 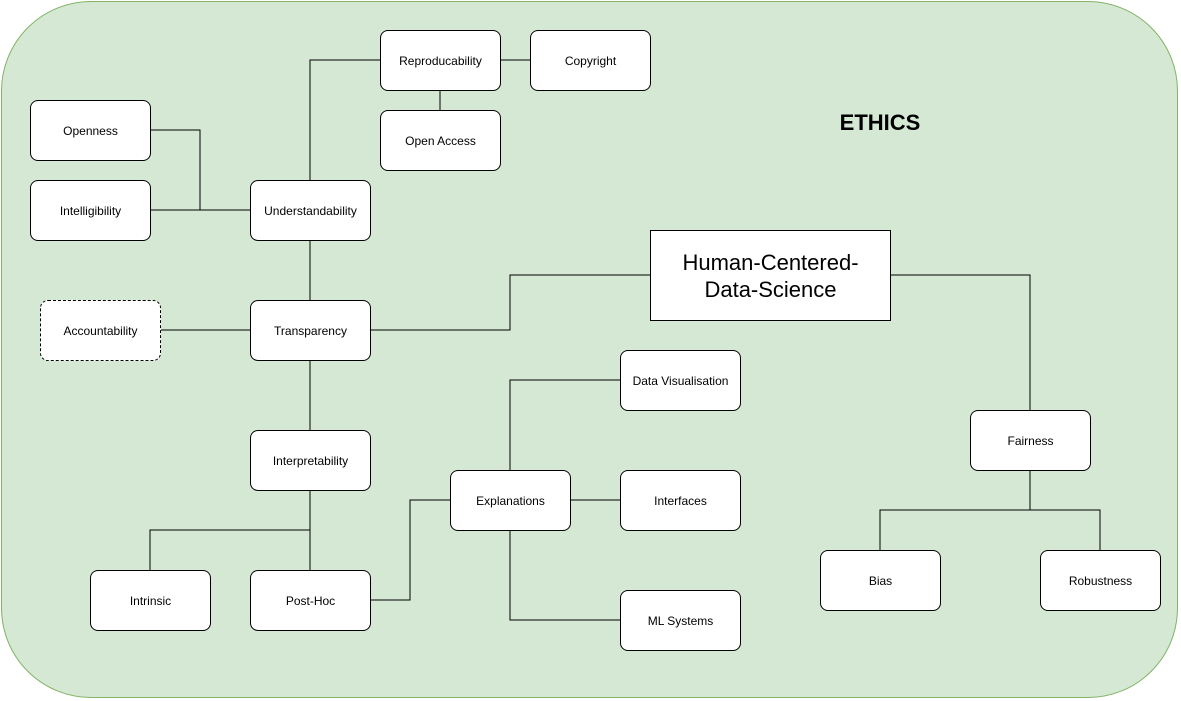 I want to click on edge-interpretability-intrinsic, so click(x=229, y=549).